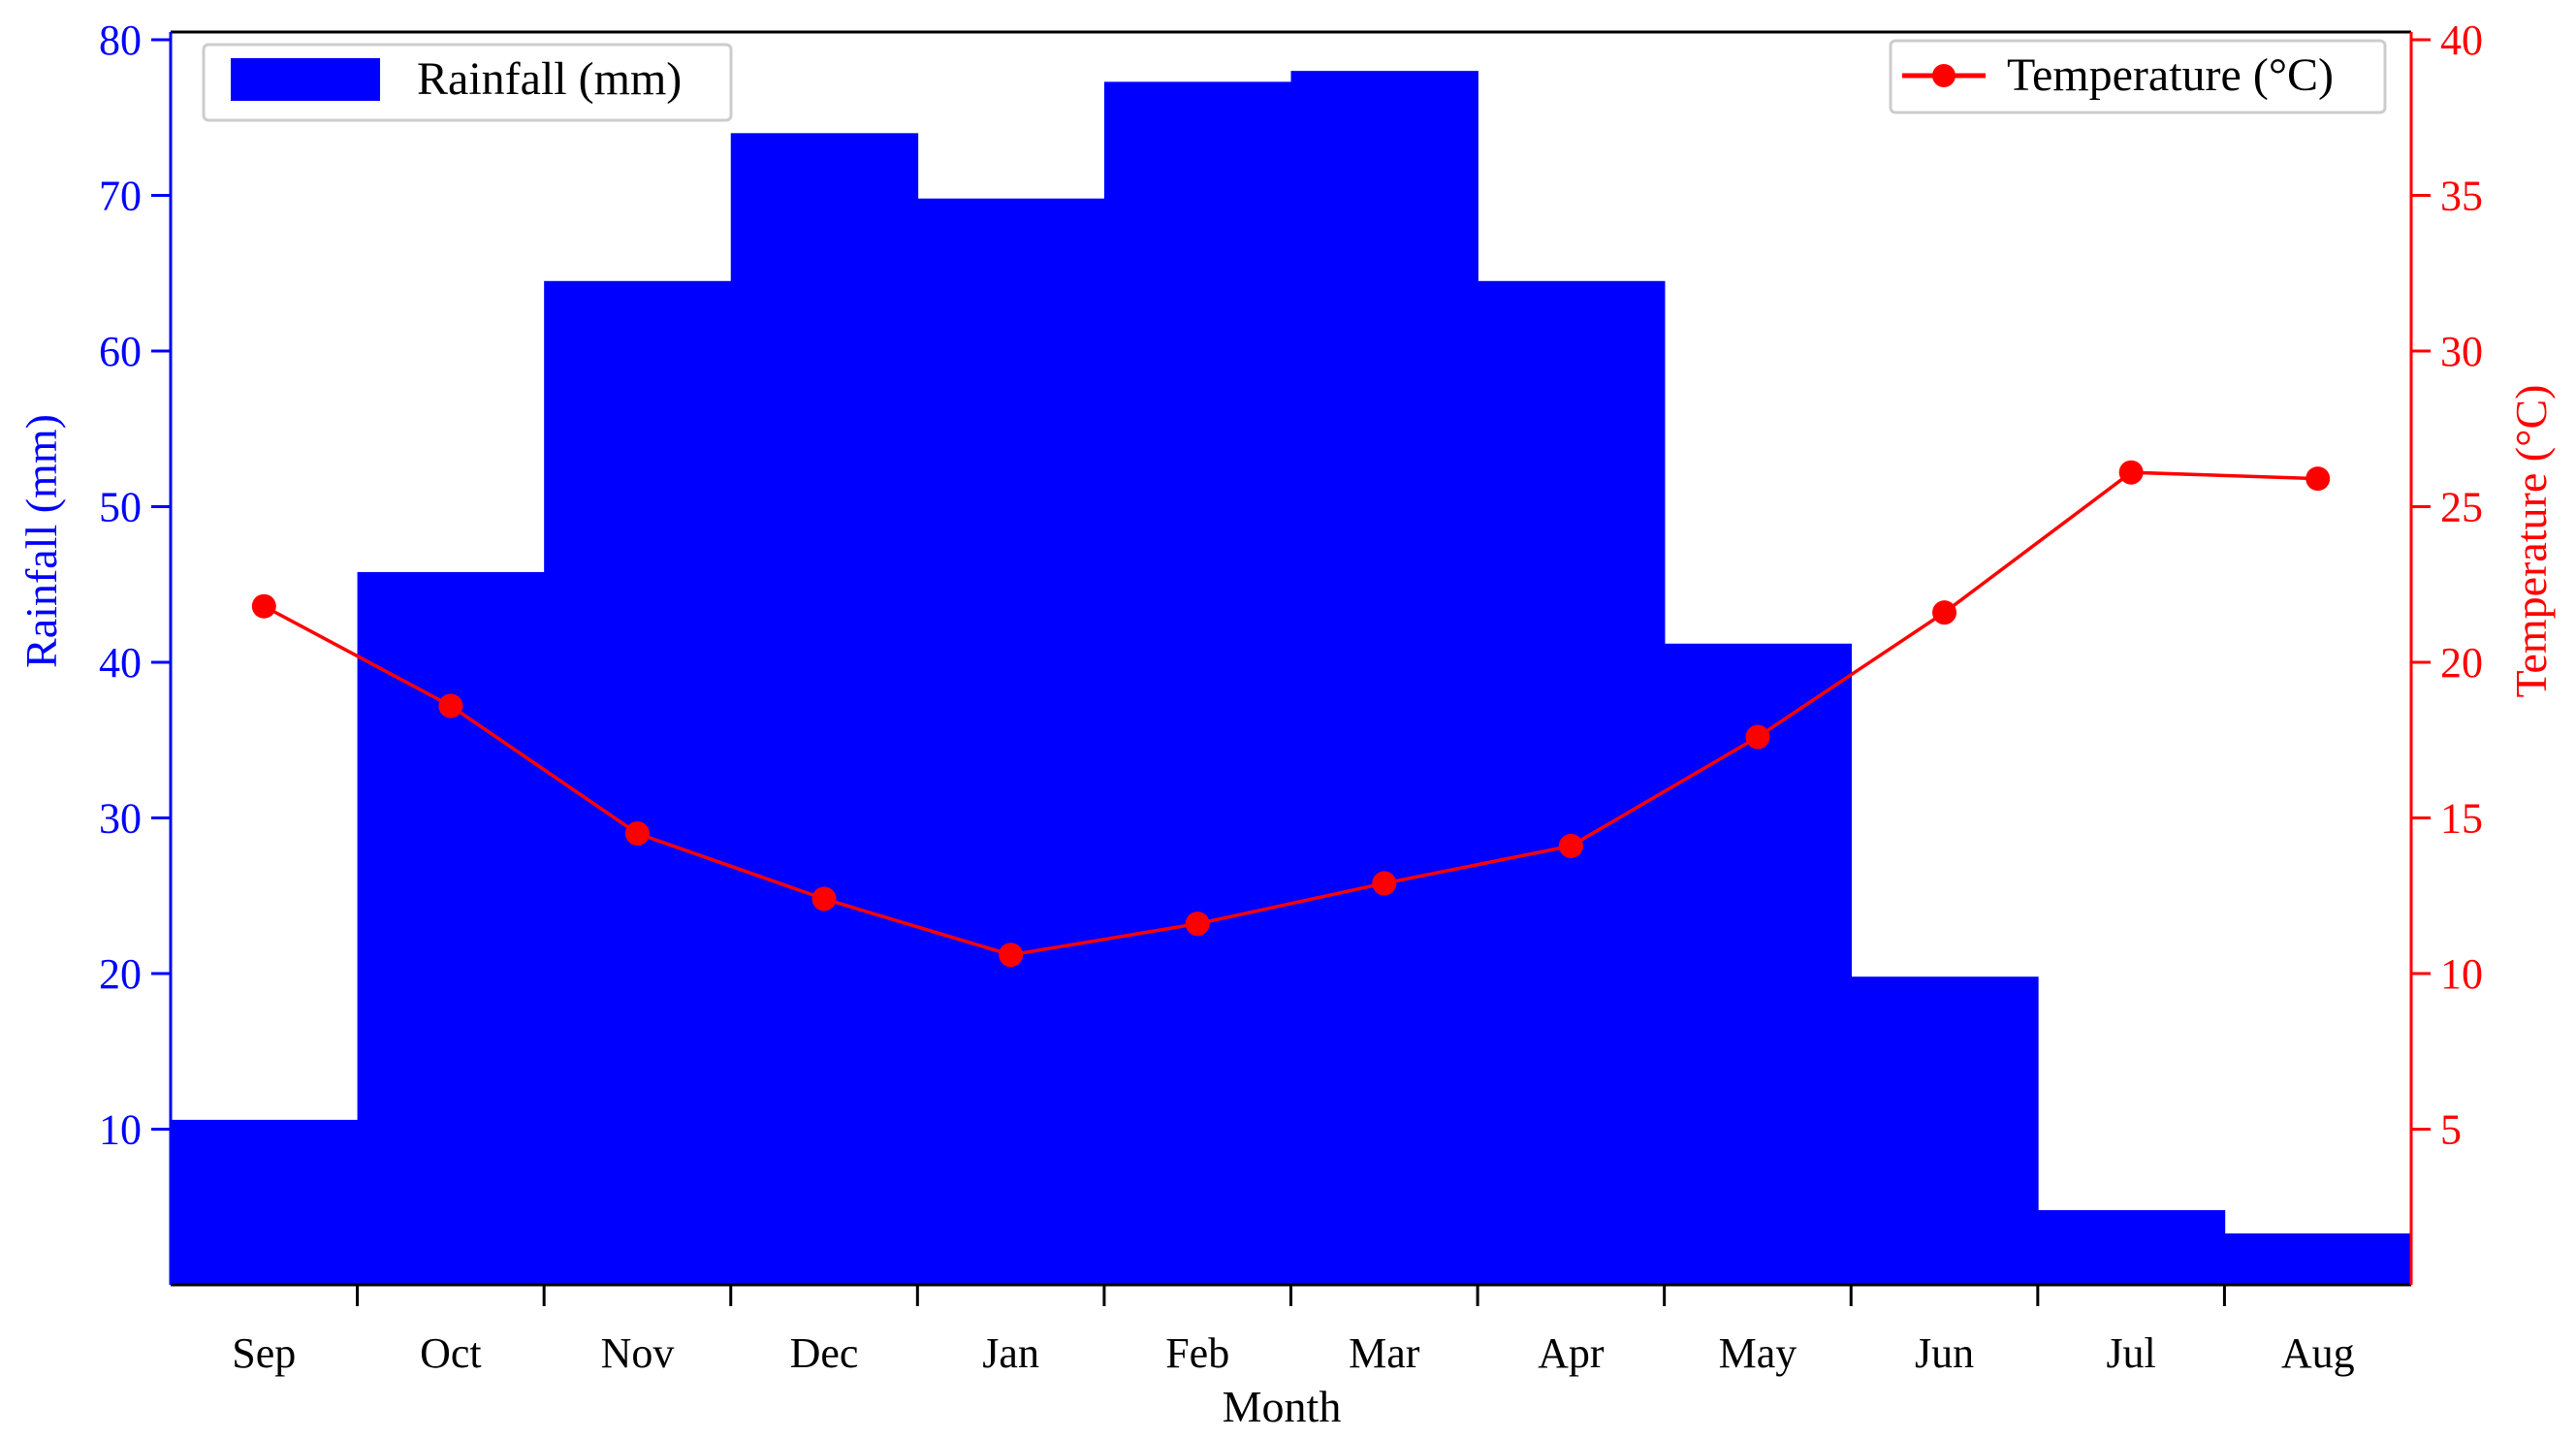 This screenshot has height=1439, width=2576. Describe the element at coordinates (1945, 1353) in the screenshot. I see `x-tick-label: Jun` at that location.